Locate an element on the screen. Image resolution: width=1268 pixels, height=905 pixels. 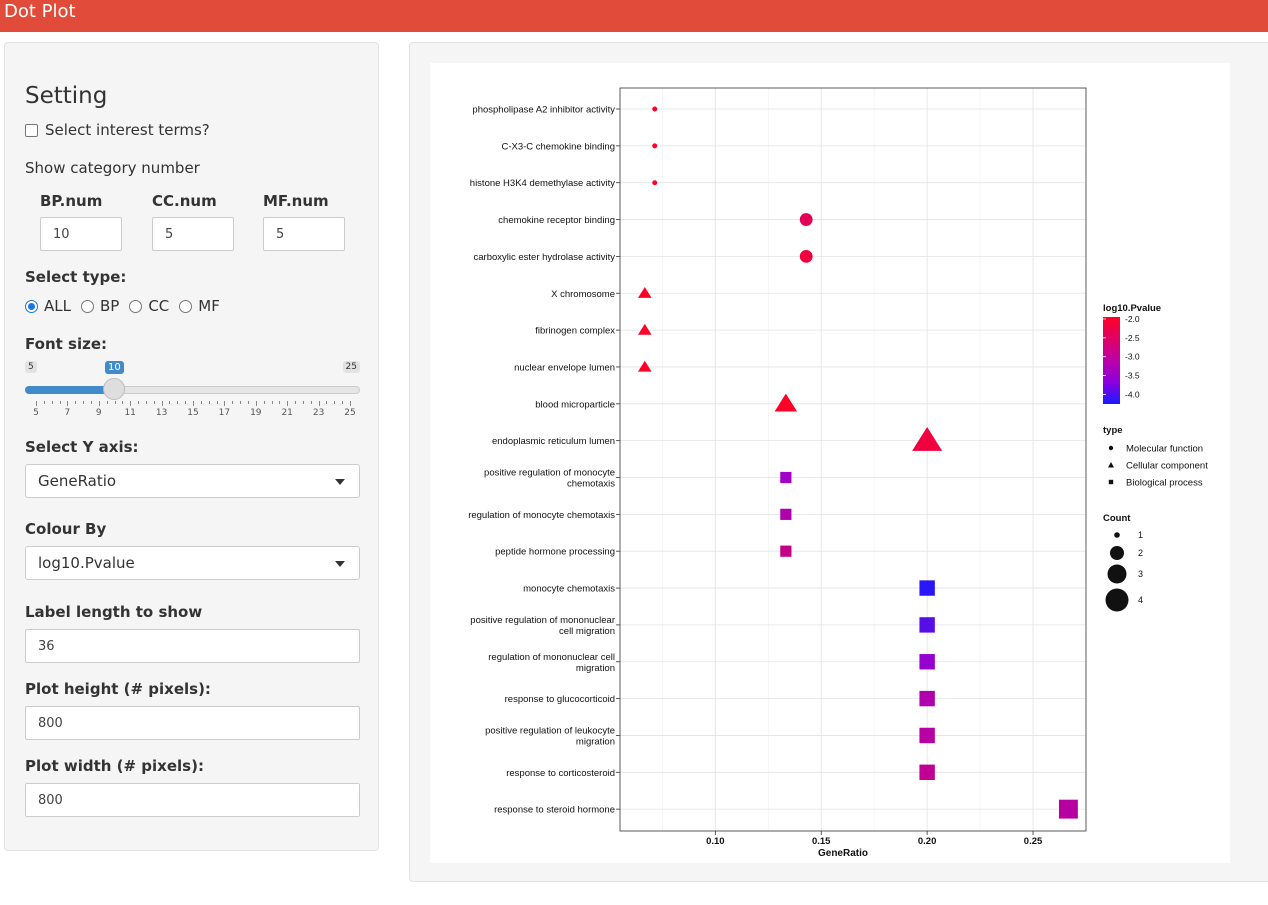
y-tick-label: response to glucocorticoid is located at coordinates (560, 699).